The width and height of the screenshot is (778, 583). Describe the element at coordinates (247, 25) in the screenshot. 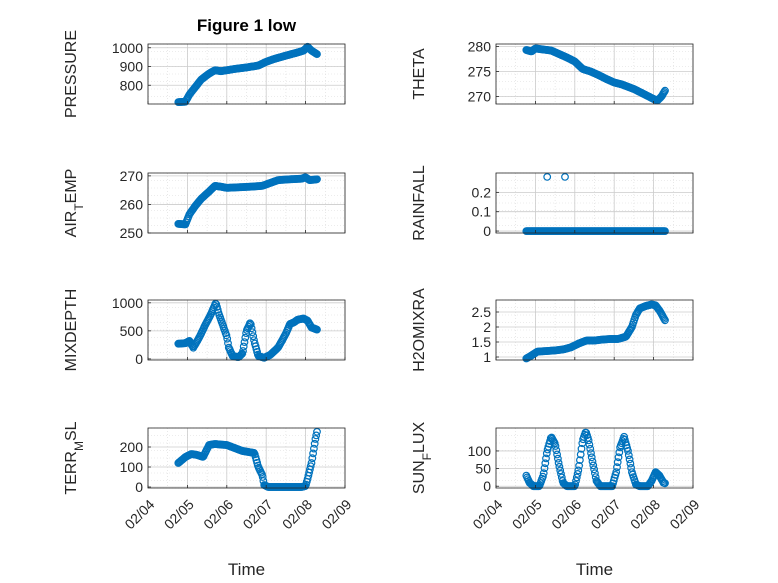

I see `chart-title: Figure 1 low` at that location.